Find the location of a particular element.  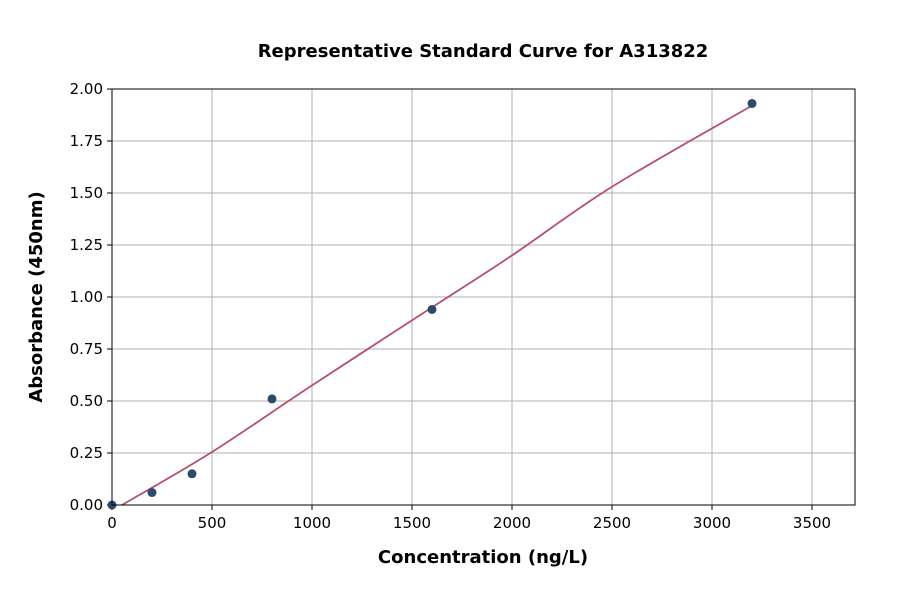

y-tick-label: 1.75 is located at coordinates (86, 141).